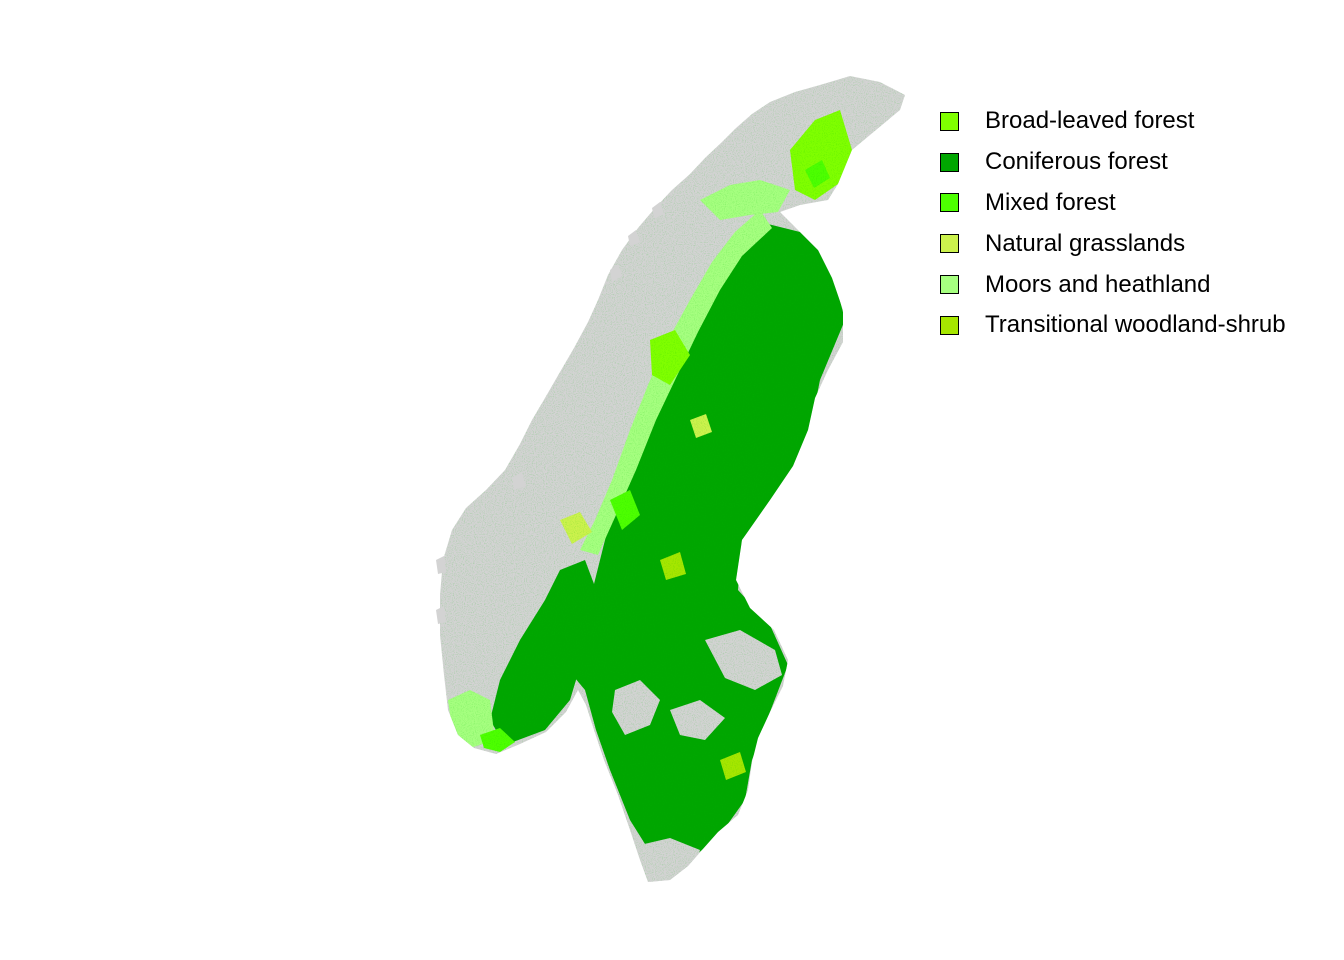 Image resolution: width=1344 pixels, height=960 pixels. What do you see at coordinates (1076, 162) in the screenshot?
I see `legend-label: Coniferous forest` at bounding box center [1076, 162].